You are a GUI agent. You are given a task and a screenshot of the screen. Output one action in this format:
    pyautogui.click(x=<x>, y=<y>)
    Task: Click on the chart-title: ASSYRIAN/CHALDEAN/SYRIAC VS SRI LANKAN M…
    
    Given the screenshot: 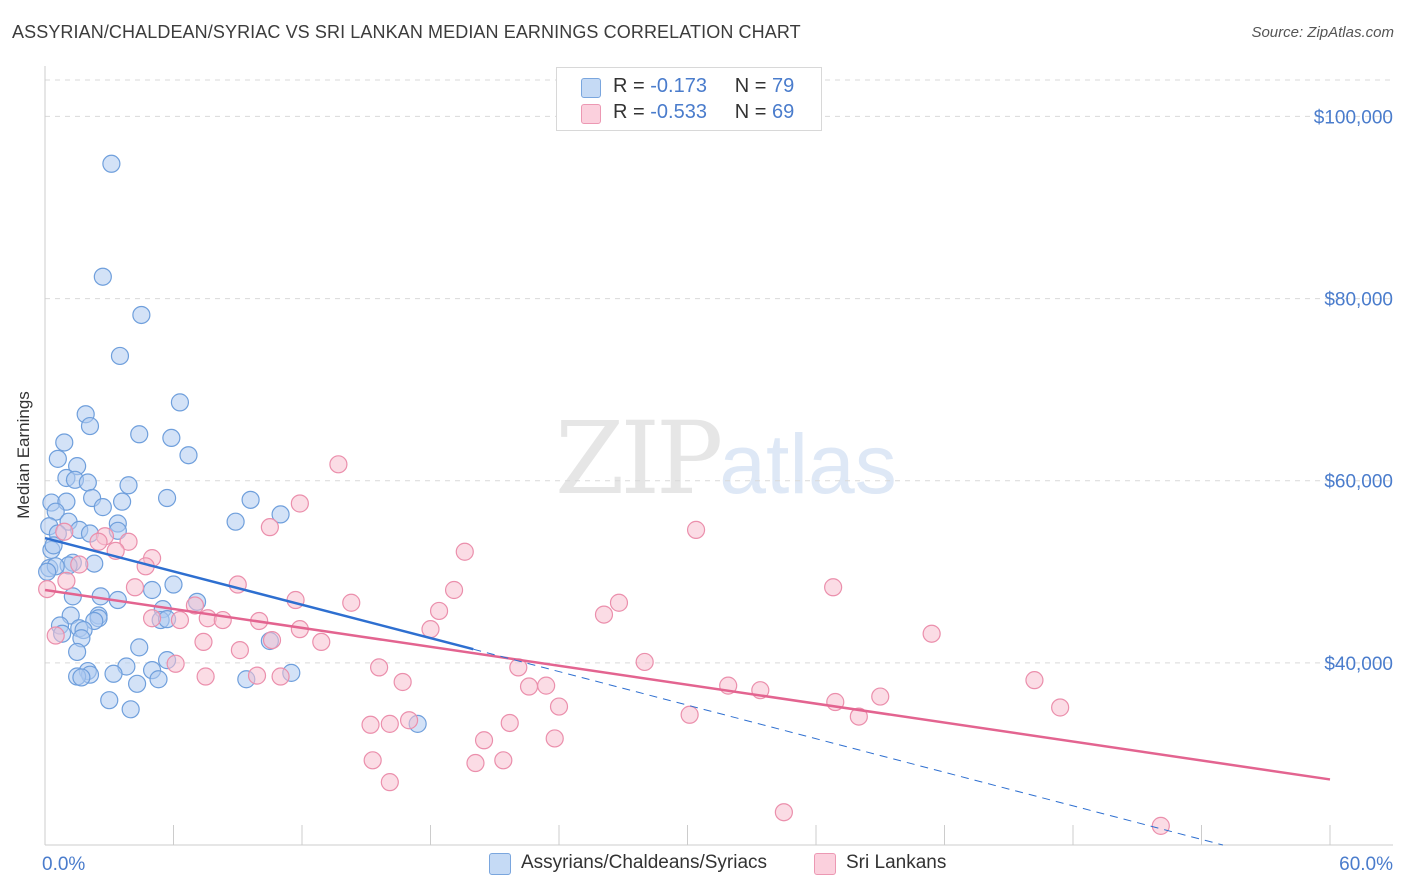 What is the action you would take?
    pyautogui.click(x=406, y=32)
    